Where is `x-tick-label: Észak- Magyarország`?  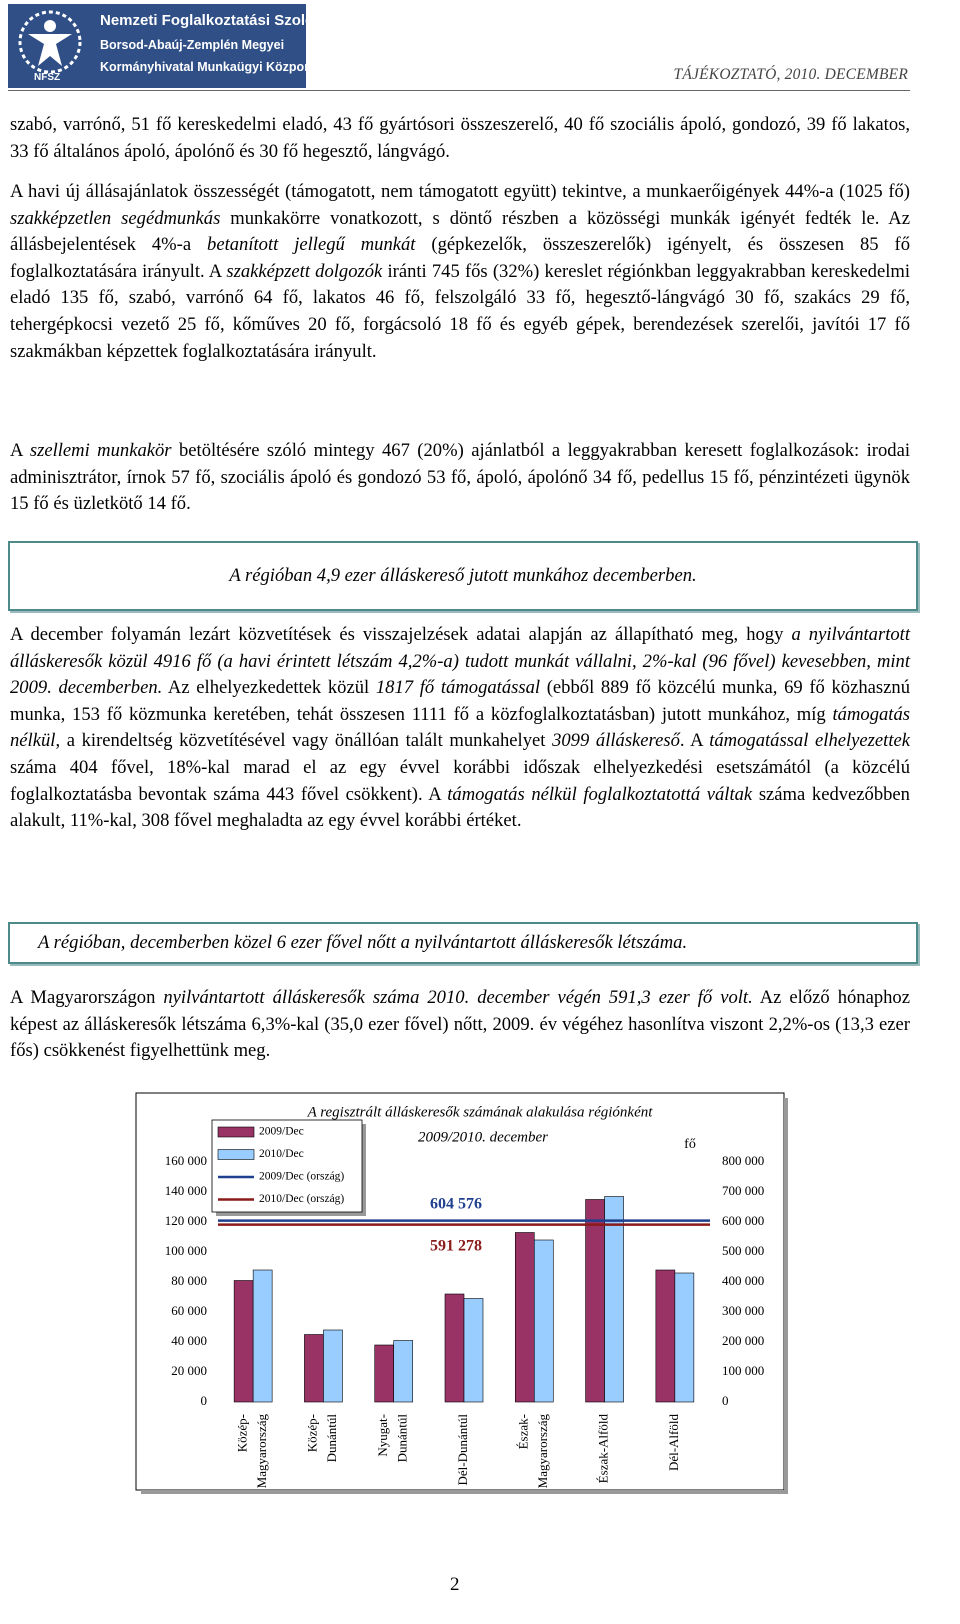 x-tick-label: Észak- Magyarország is located at coordinates (533, 1451).